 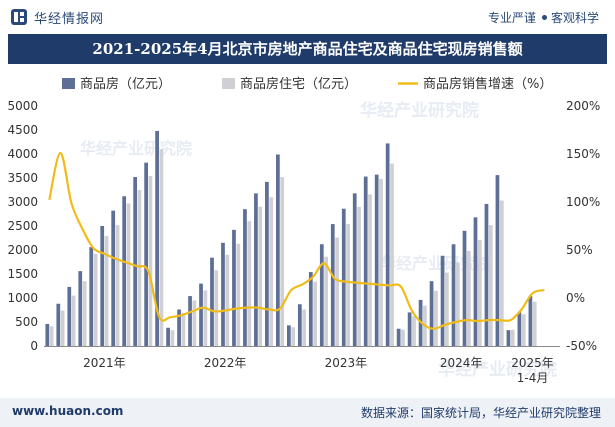 I want to click on x-group-label: 2022年, so click(x=225, y=363).